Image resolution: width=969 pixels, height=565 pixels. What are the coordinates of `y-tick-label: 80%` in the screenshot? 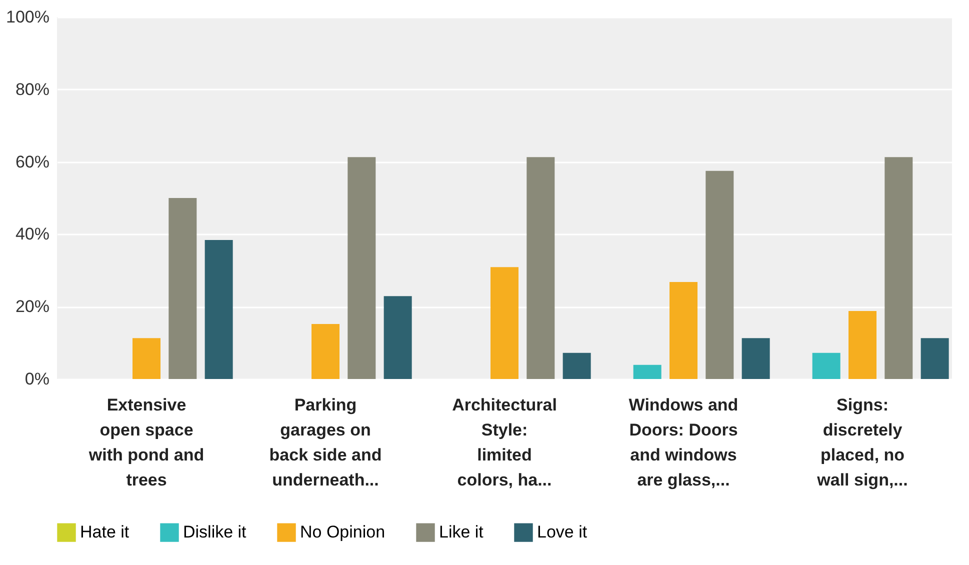 It's located at (32, 89).